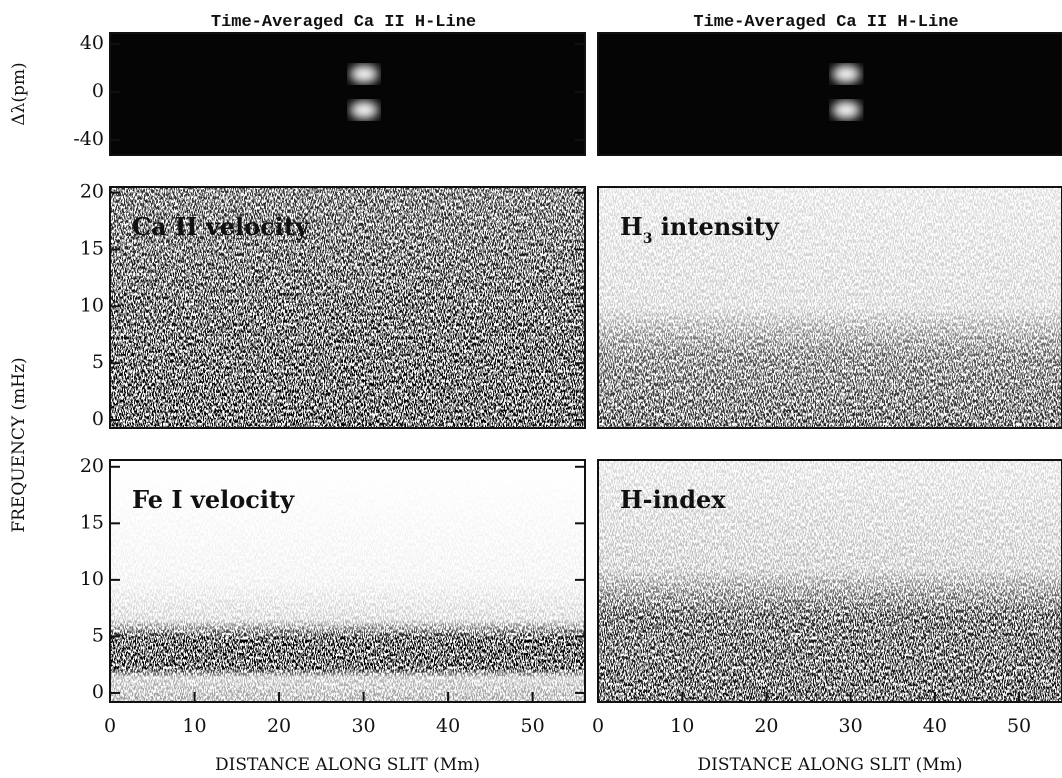 The width and height of the screenshot is (1062, 778). What do you see at coordinates (19, 93) in the screenshot?
I see `y-axis-label: Δλ(pm)` at bounding box center [19, 93].